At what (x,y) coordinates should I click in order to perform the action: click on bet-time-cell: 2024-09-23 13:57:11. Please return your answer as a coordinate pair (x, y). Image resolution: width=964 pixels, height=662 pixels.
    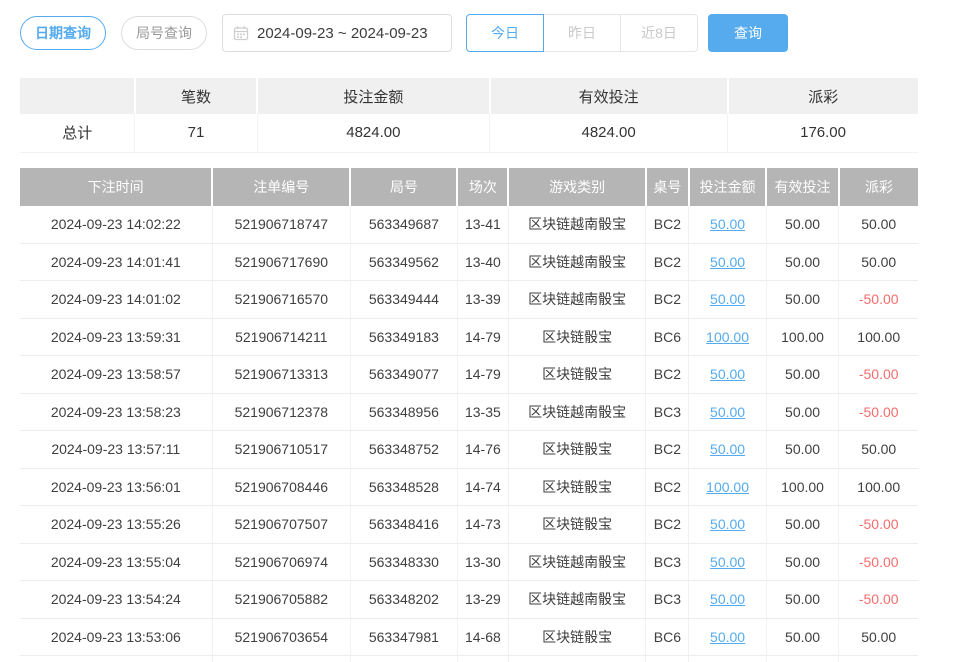
    Looking at the image, I should click on (116, 449).